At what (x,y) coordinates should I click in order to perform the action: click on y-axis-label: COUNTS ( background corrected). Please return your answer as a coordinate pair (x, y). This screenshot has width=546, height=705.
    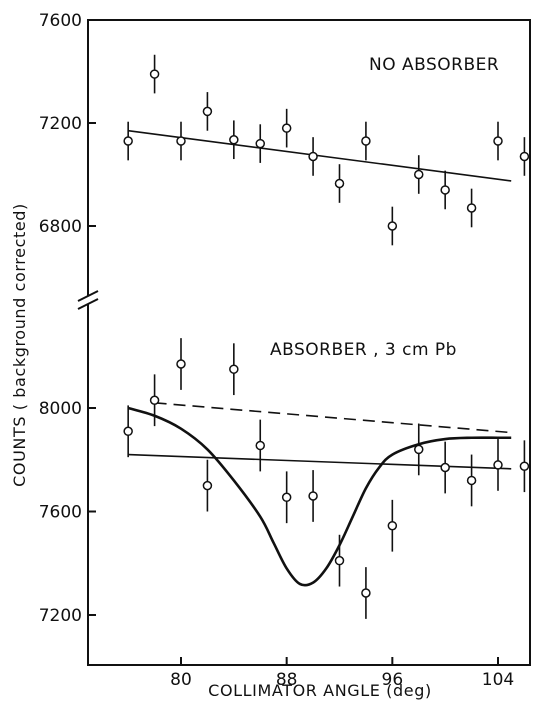
    Looking at the image, I should click on (19, 345).